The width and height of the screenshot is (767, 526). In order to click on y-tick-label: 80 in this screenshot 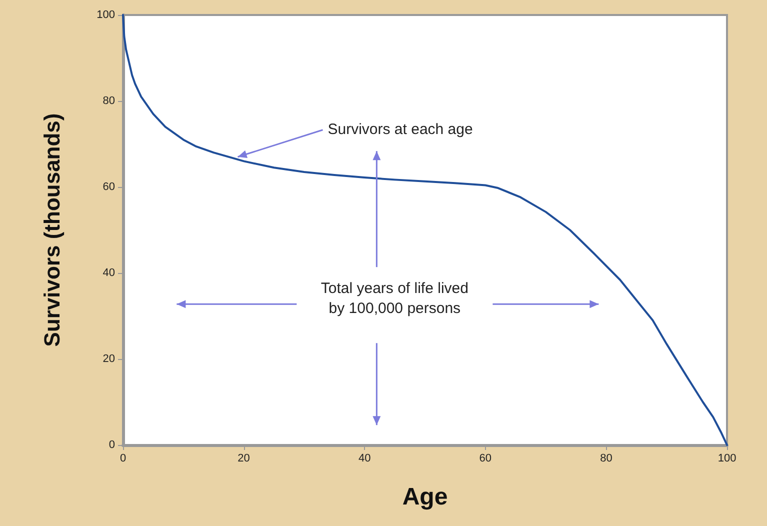, I will do `click(108, 101)`.